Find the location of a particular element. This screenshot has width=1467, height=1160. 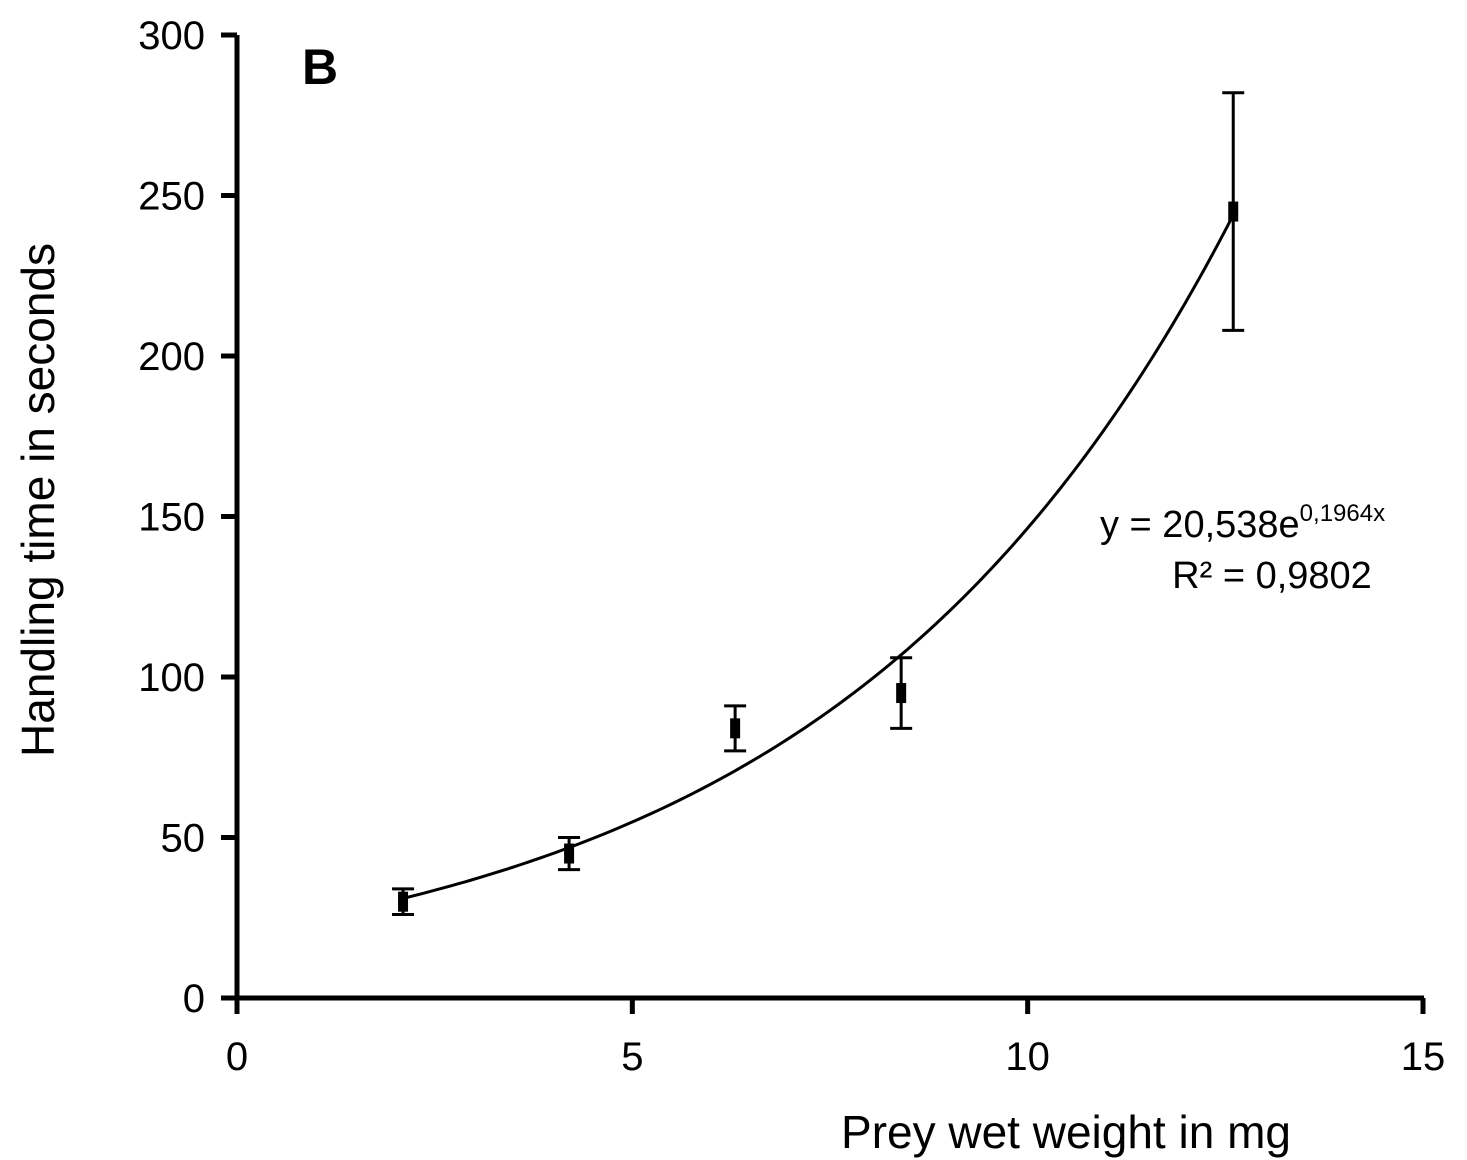

x-tick-label: 0 is located at coordinates (237, 1057).